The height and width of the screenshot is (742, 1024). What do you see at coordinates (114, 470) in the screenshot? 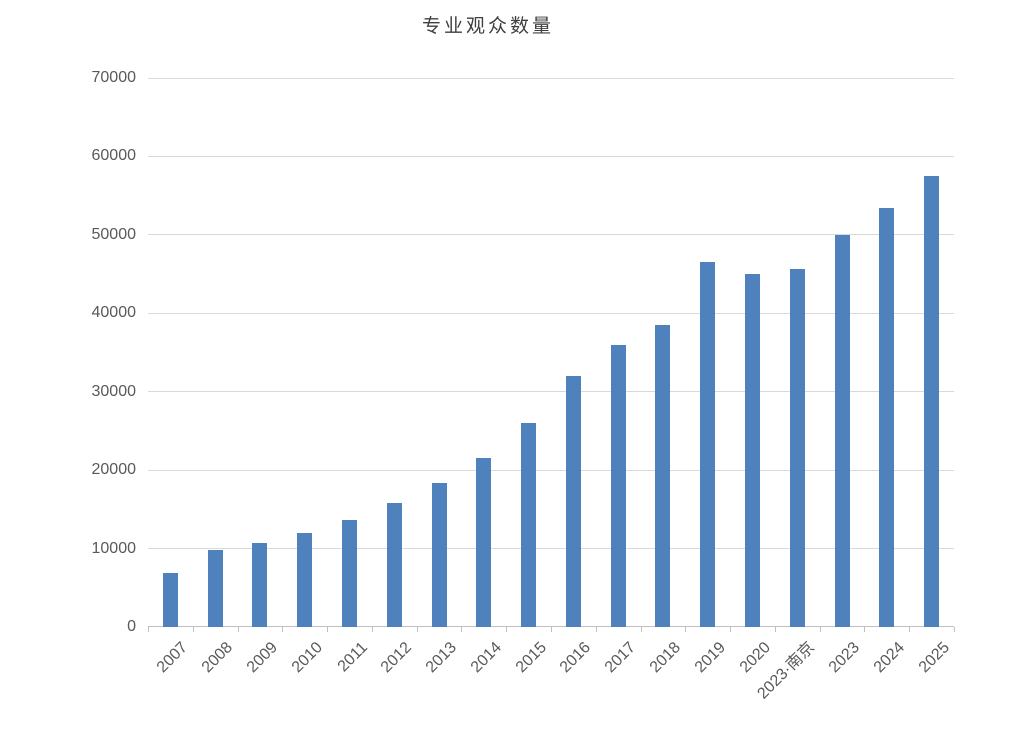
I see `y-axis-label: 20000` at bounding box center [114, 470].